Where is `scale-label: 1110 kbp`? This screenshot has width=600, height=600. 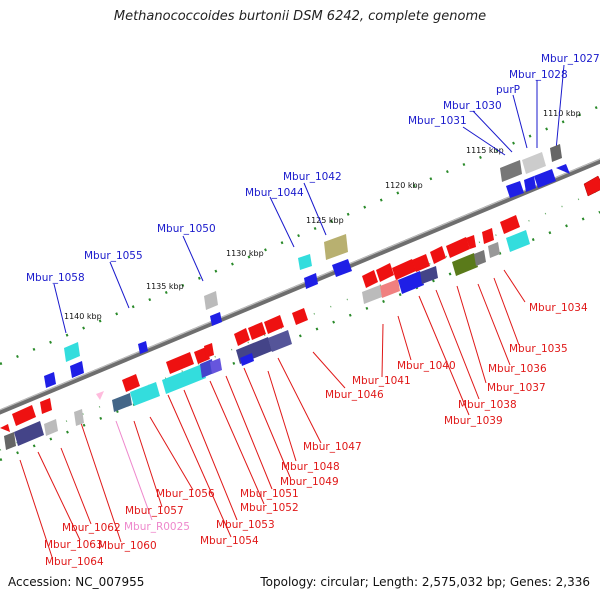
scale-label: 1110 kbp is located at coordinates (562, 113).